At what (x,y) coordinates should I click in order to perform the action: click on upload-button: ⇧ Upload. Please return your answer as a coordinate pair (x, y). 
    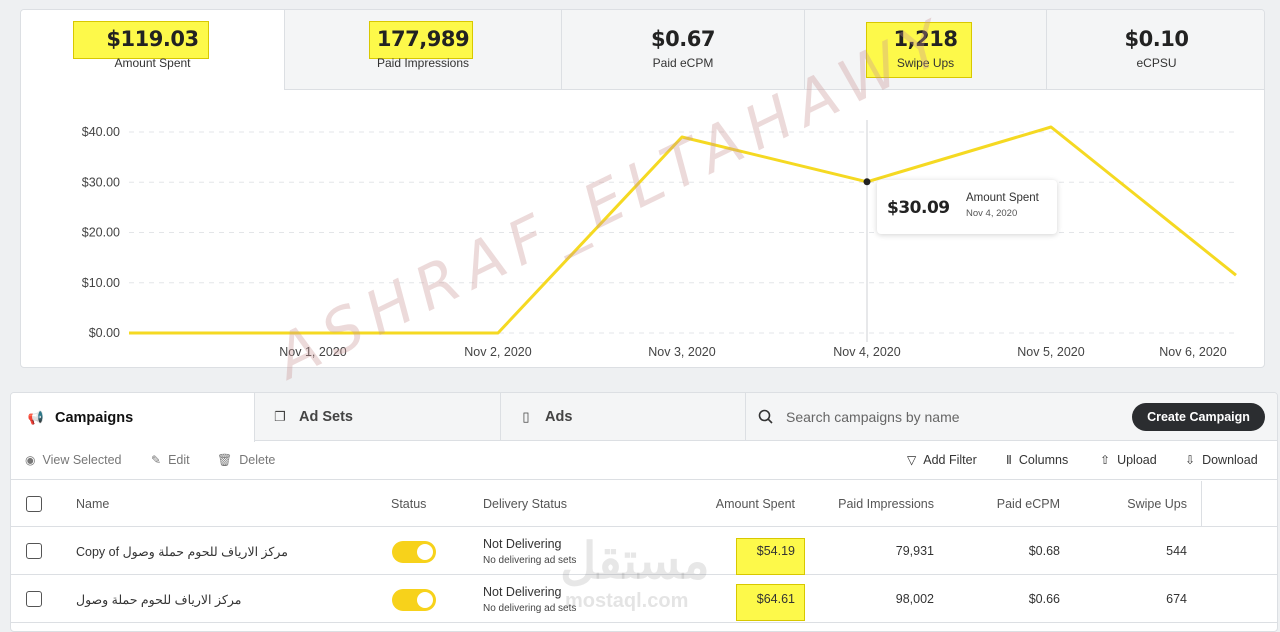
    Looking at the image, I should click on (1128, 460).